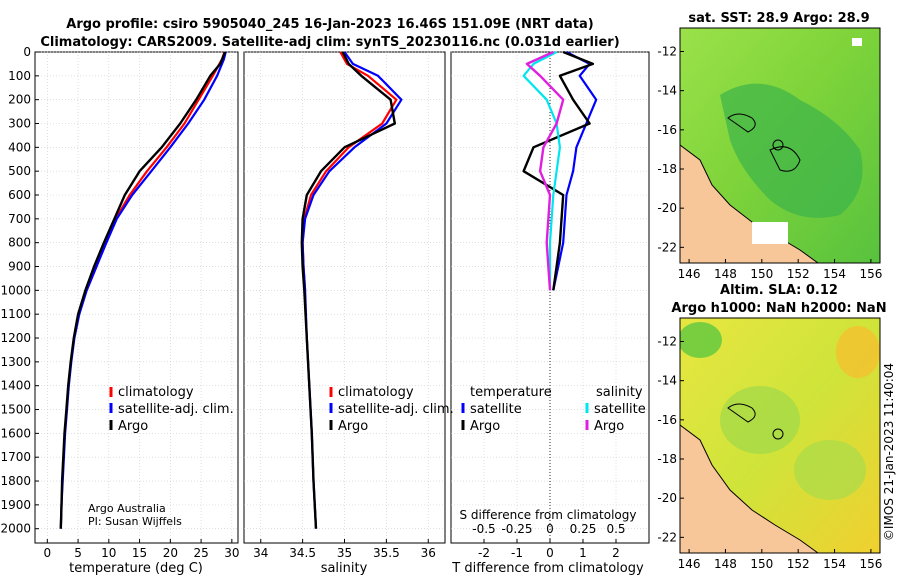  I want to click on legend-header-temperature: temperature, so click(511, 392).